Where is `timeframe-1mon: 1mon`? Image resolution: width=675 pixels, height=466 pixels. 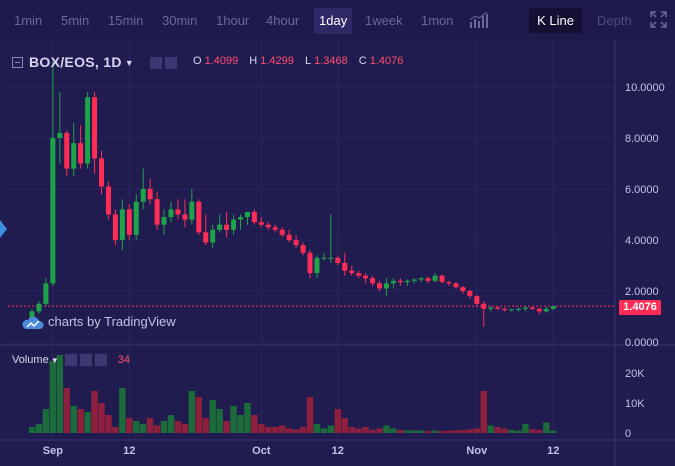 timeframe-1mon: 1mon is located at coordinates (437, 20).